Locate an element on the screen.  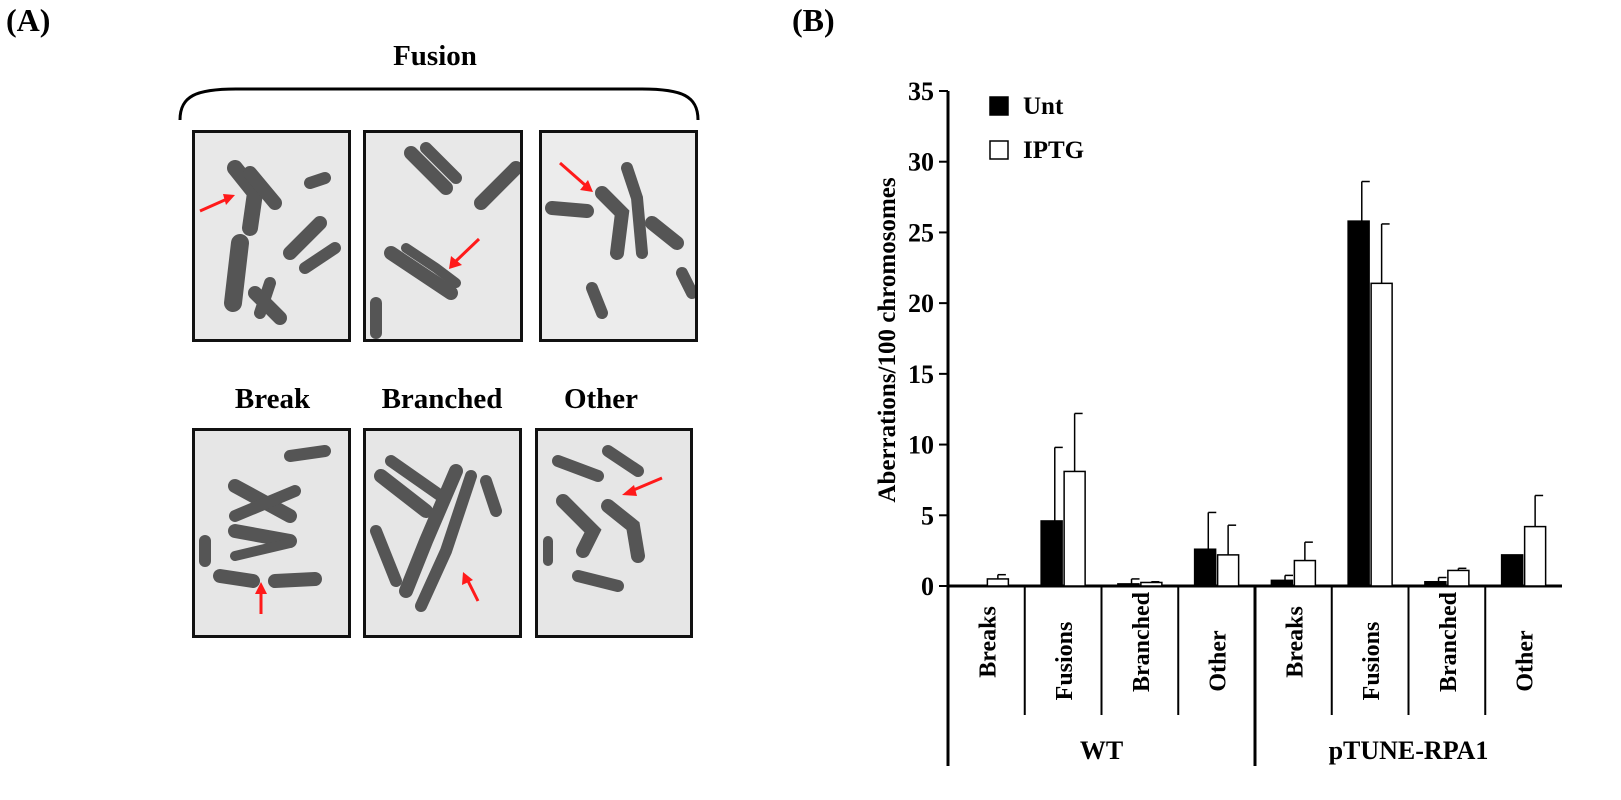
other-title: Other is located at coordinates (601, 399).